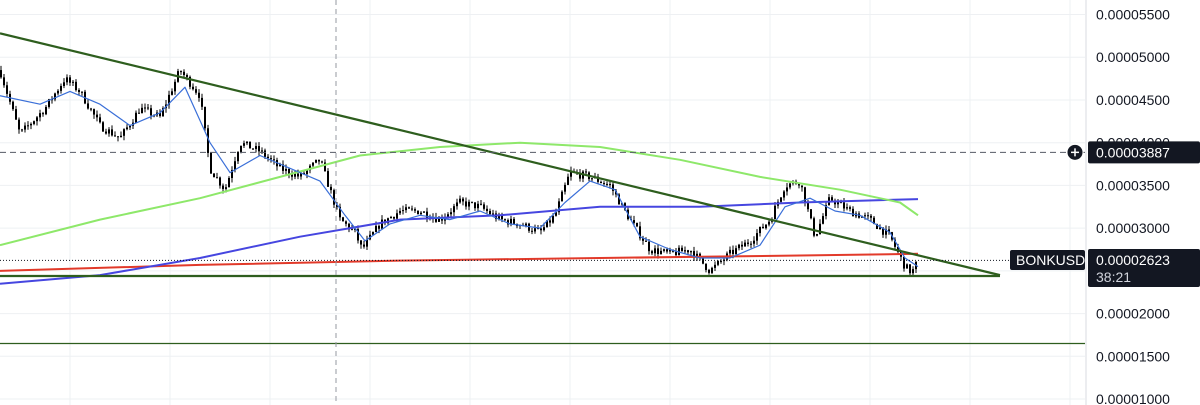  I want to click on price-tags: 0.00003887 BONKUSD 0.00002623 38:21, so click(1105, 214).